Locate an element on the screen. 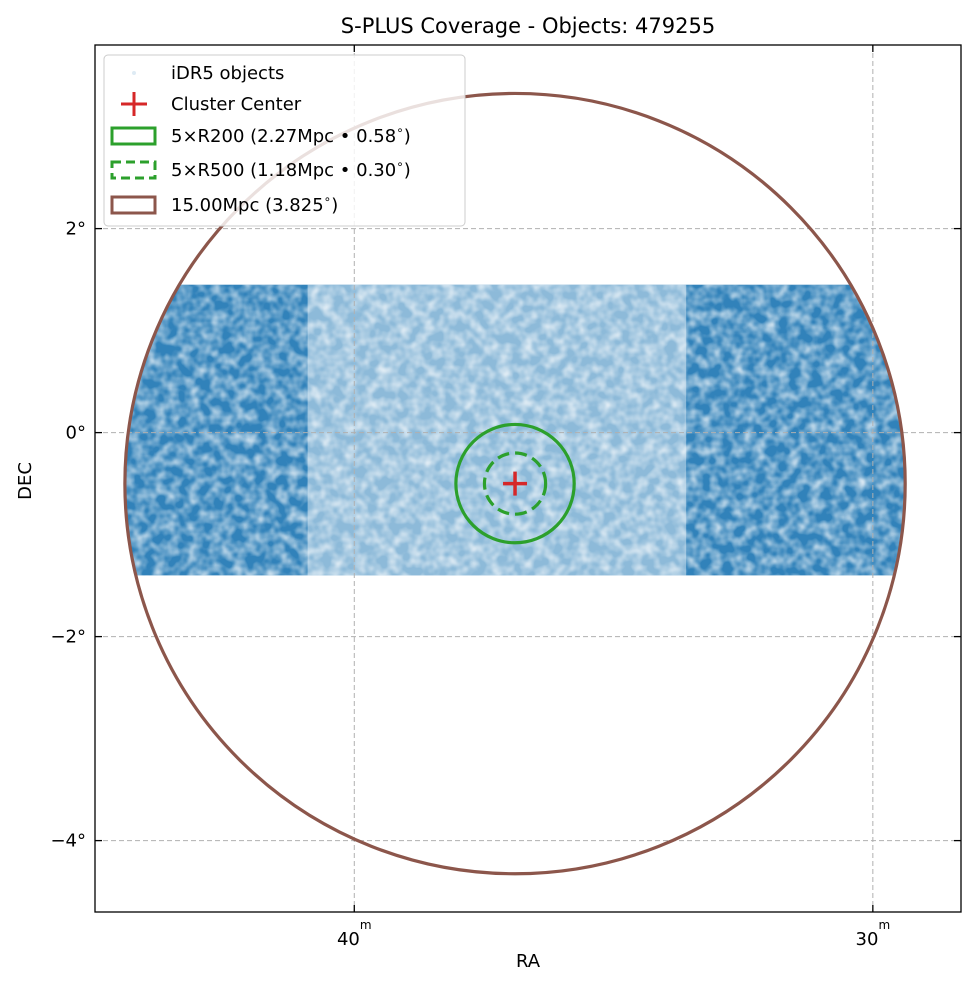  legend-entry: Cluster Center is located at coordinates (211, 104).